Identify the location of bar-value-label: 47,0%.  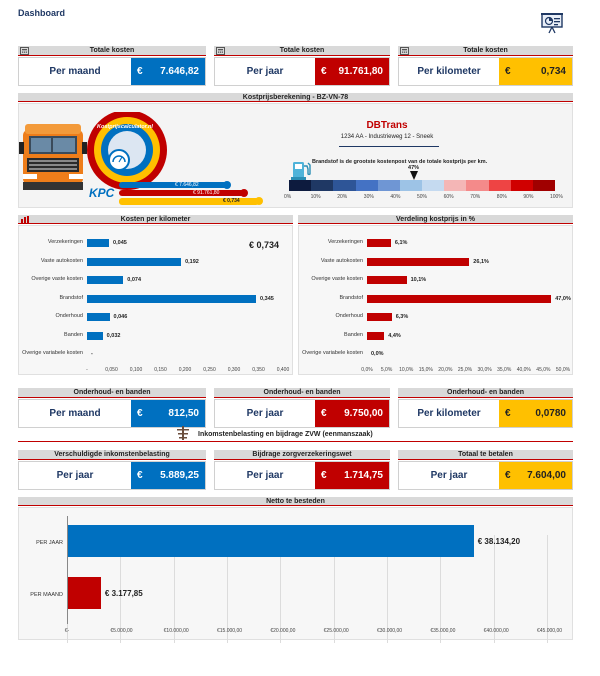
(563, 298).